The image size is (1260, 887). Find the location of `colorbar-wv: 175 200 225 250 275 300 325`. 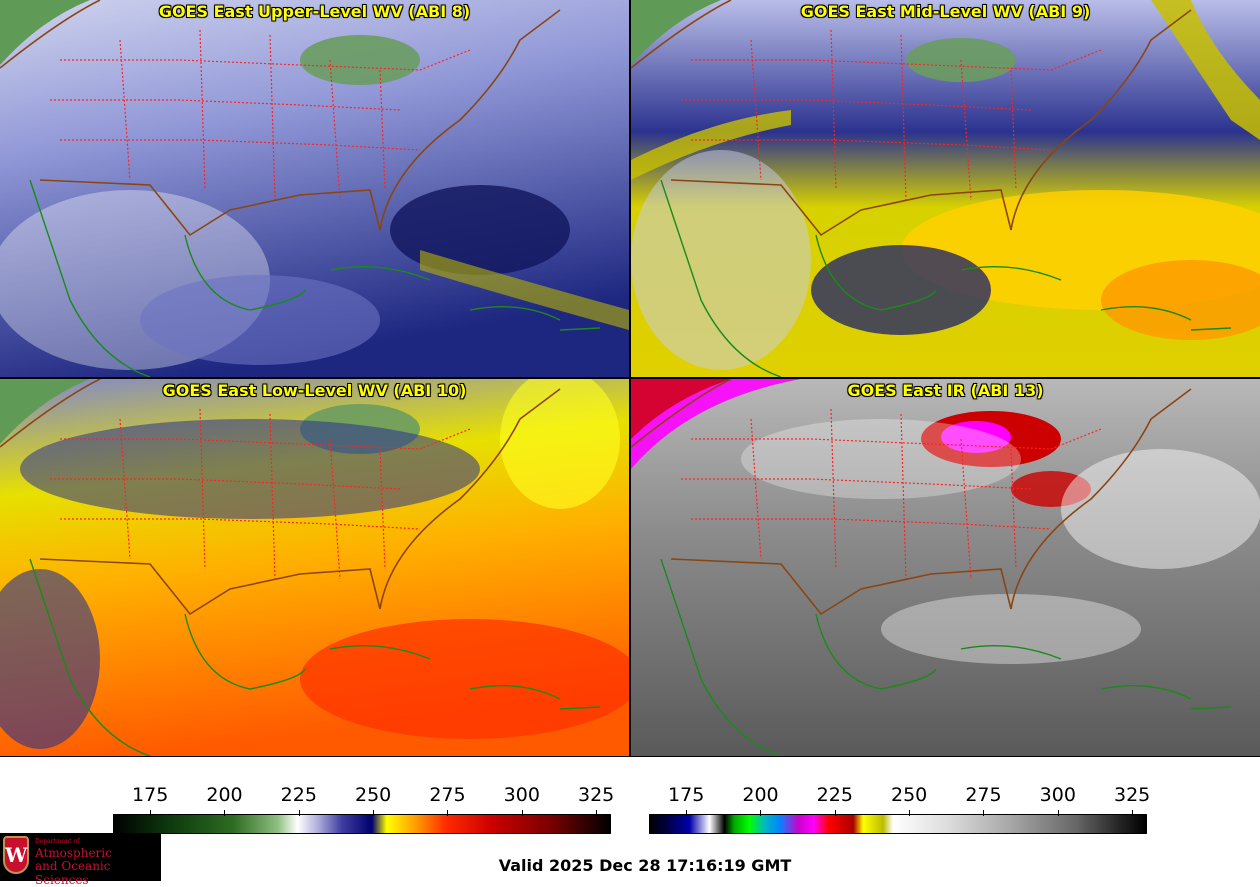

colorbar-wv: 175 200 225 250 275 300 325 is located at coordinates (364, 809).